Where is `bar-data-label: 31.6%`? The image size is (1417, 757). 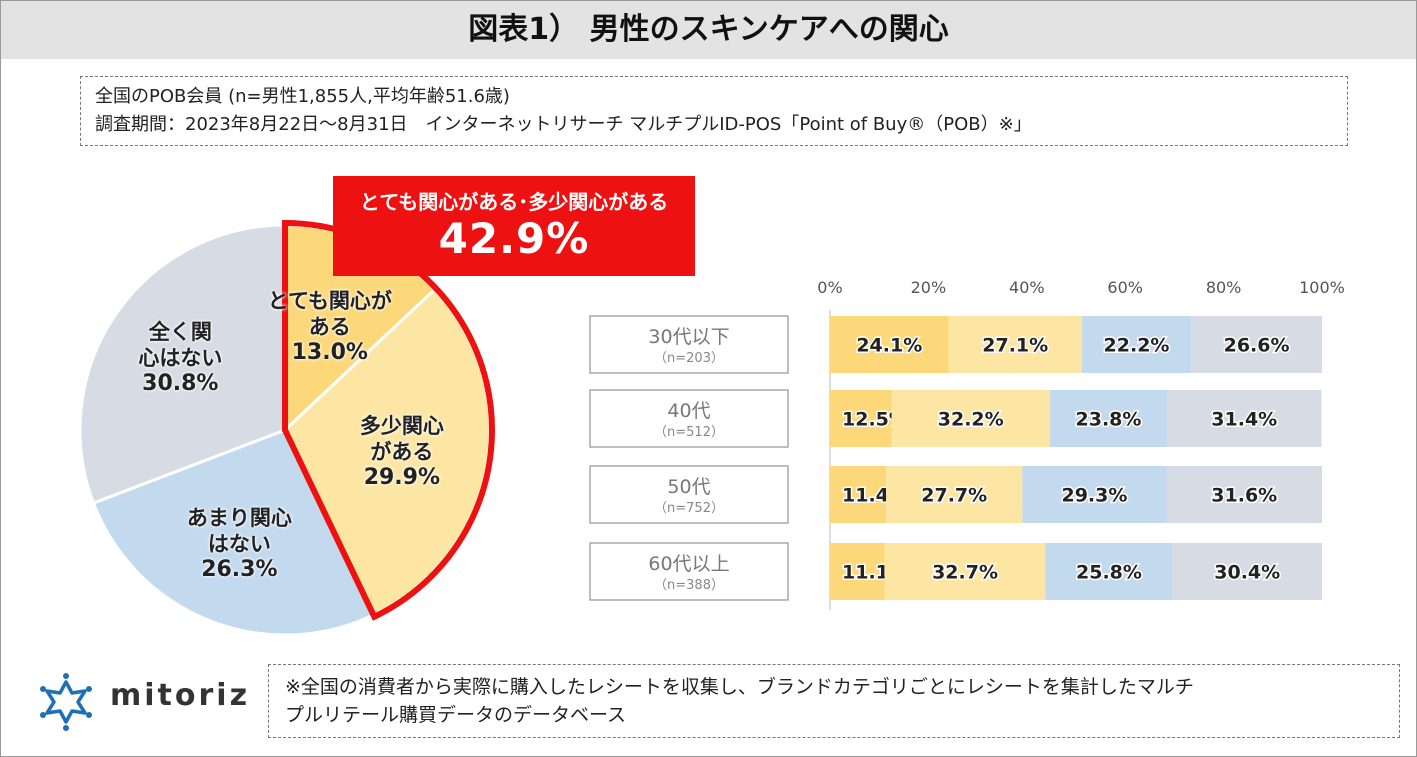
bar-data-label: 31.6% is located at coordinates (1244, 496).